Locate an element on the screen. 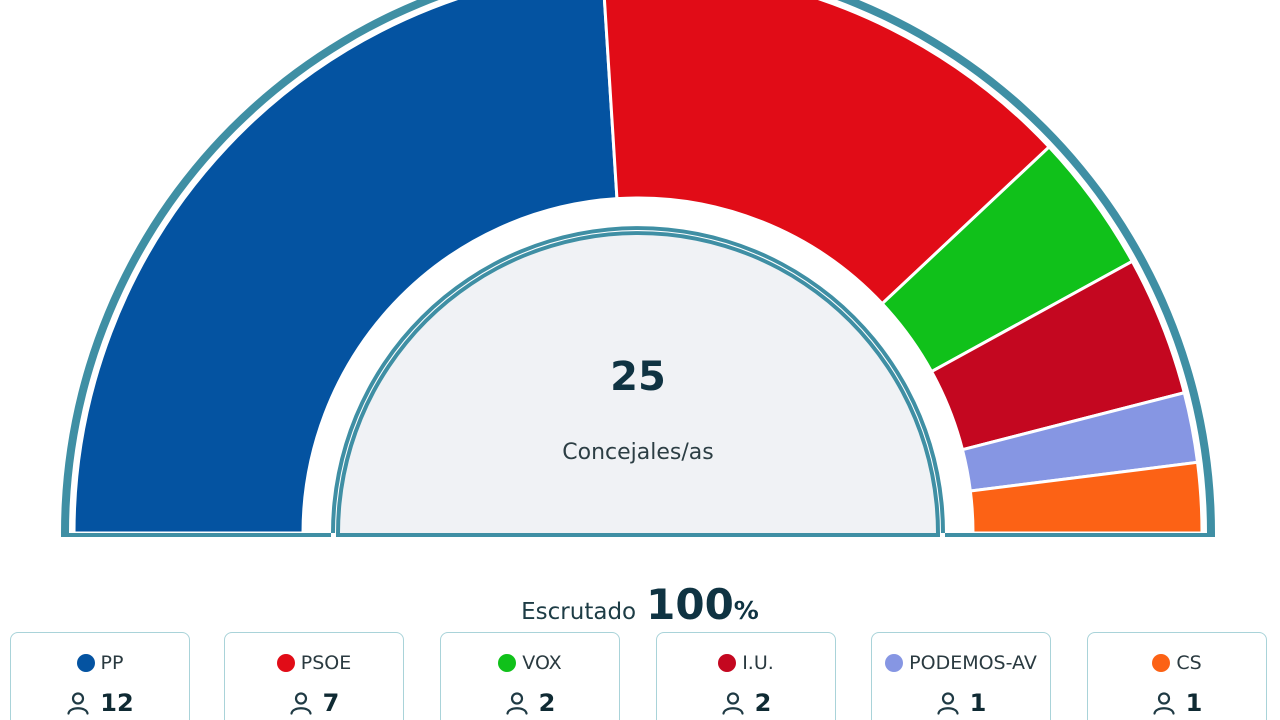  party-seats: 12 is located at coordinates (117, 703).